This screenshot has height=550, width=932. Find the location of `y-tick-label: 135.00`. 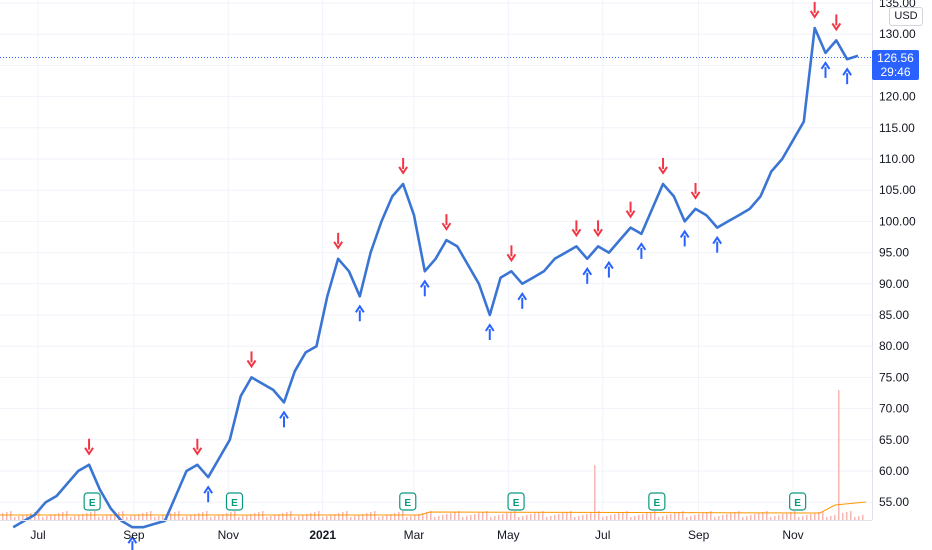

y-tick-label: 135.00 is located at coordinates (897, 5).